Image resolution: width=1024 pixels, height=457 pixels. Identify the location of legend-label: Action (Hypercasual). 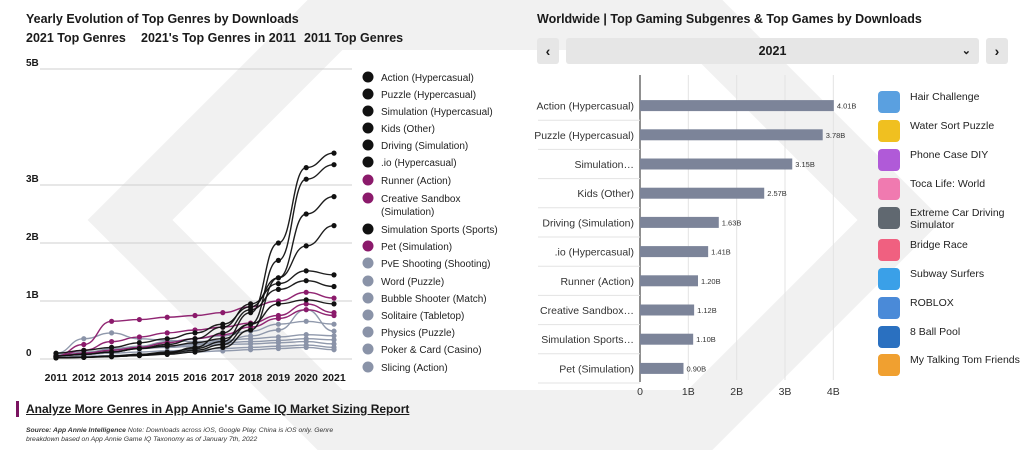
(427, 78).